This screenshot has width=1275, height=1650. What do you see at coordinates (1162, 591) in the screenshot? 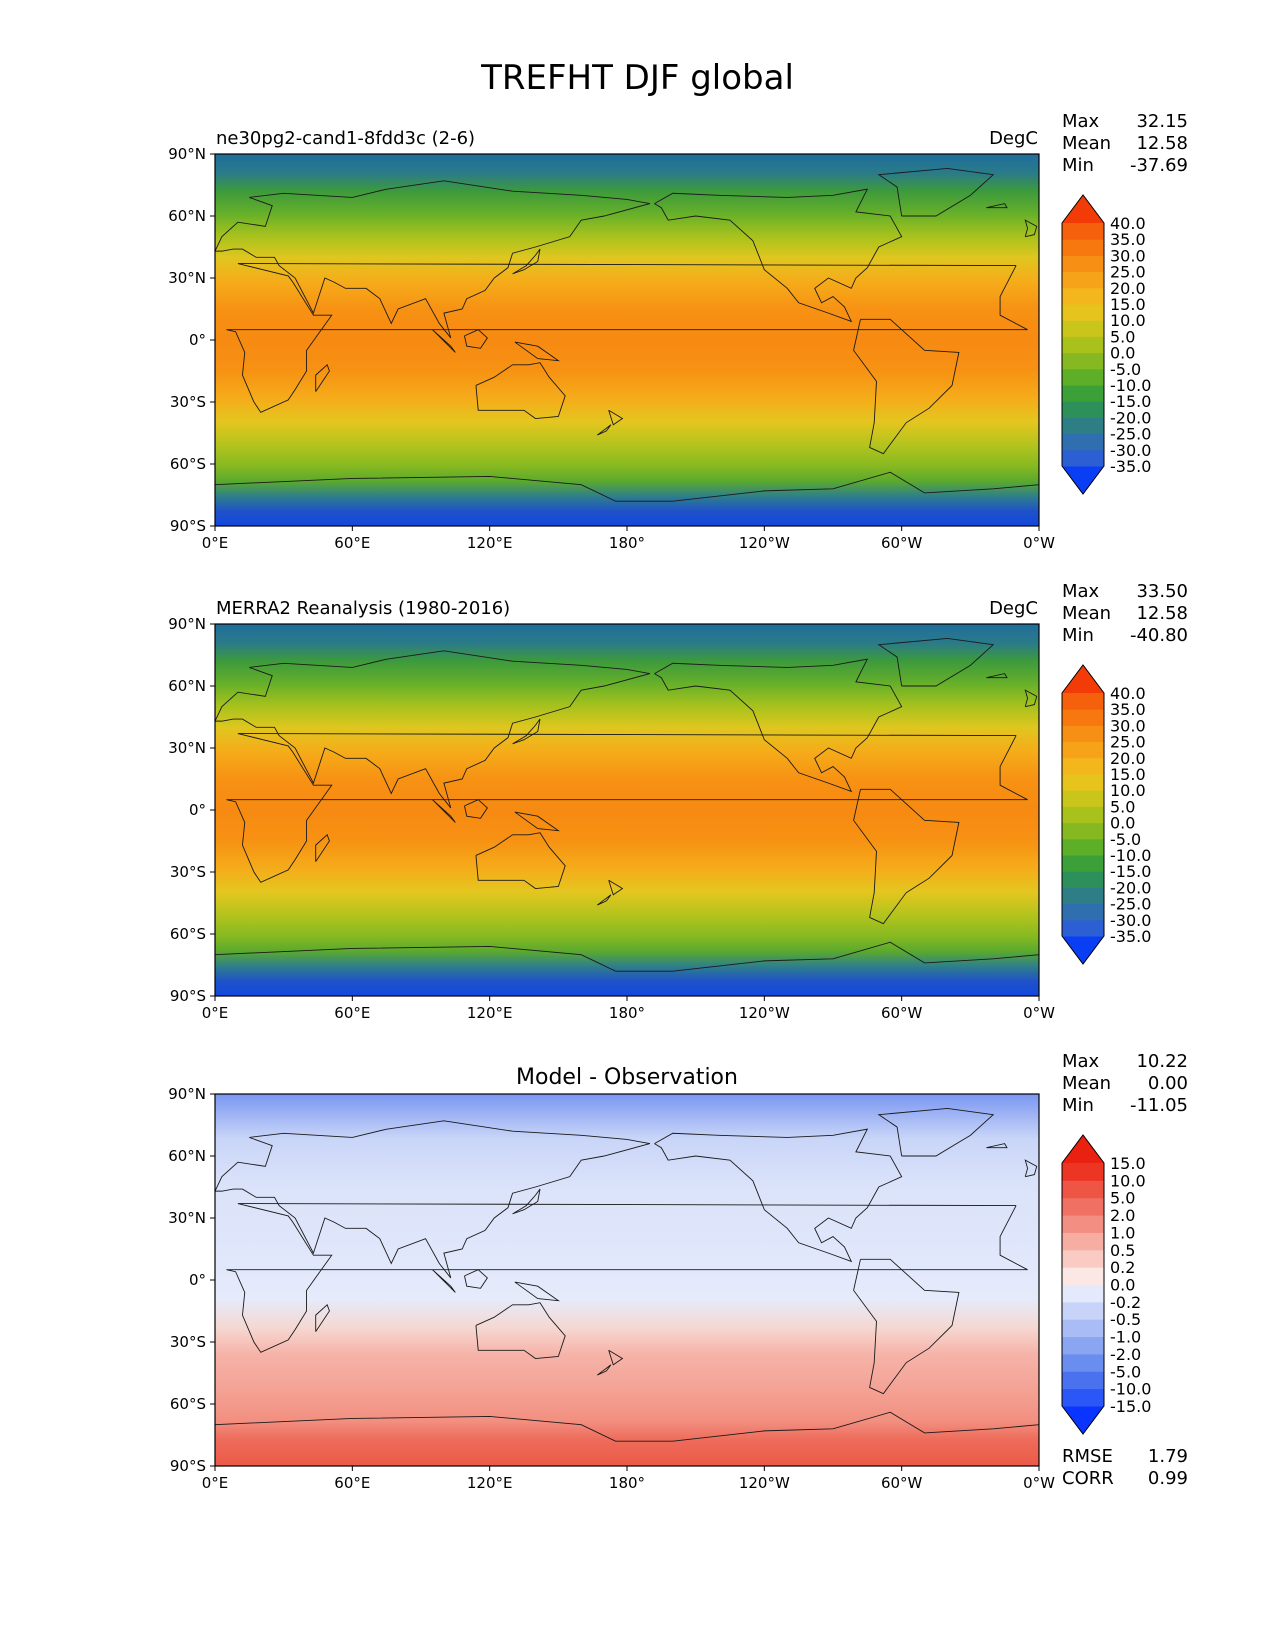
I see `stat-value: 33.50` at bounding box center [1162, 591].